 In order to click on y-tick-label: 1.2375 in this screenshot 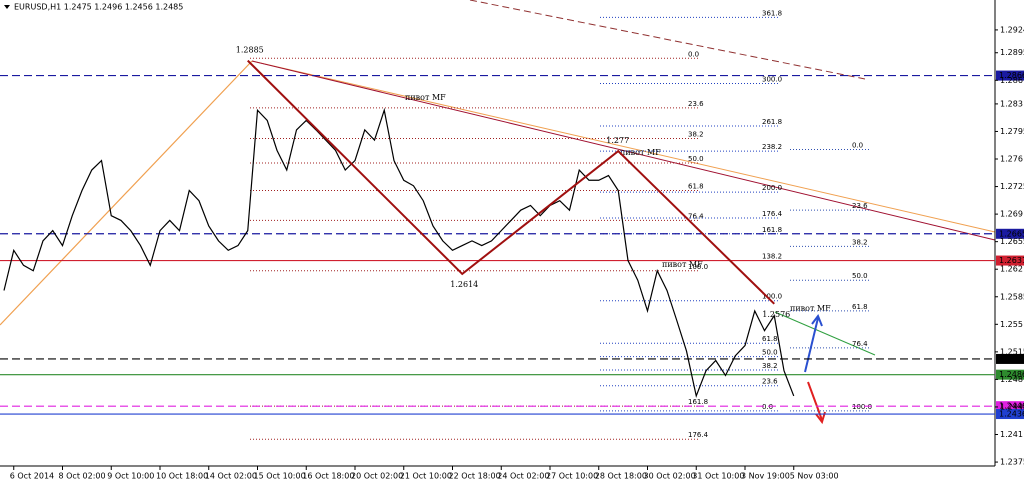, I will do `click(1012, 462)`.